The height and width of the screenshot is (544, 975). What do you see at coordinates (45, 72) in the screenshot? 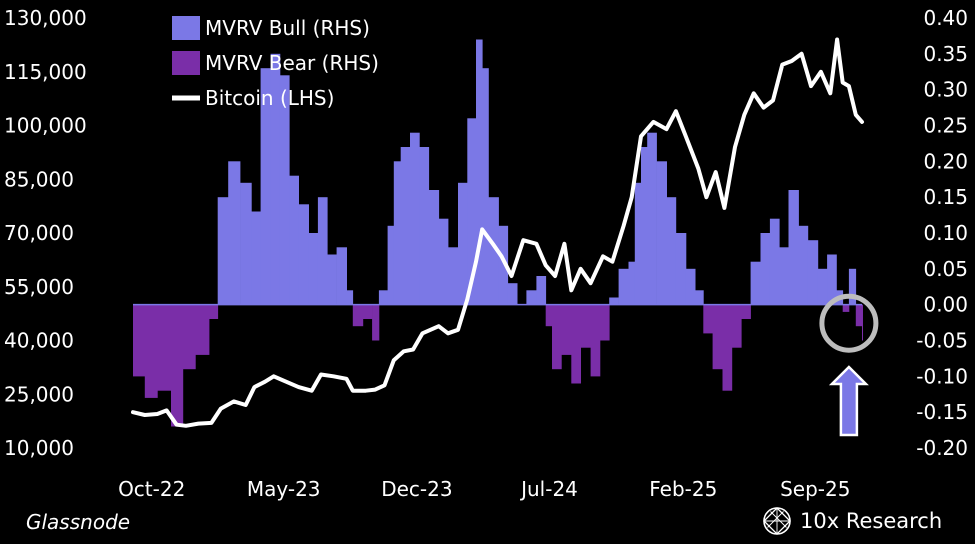
I see `left-tick-label: 115,000` at bounding box center [45, 72].